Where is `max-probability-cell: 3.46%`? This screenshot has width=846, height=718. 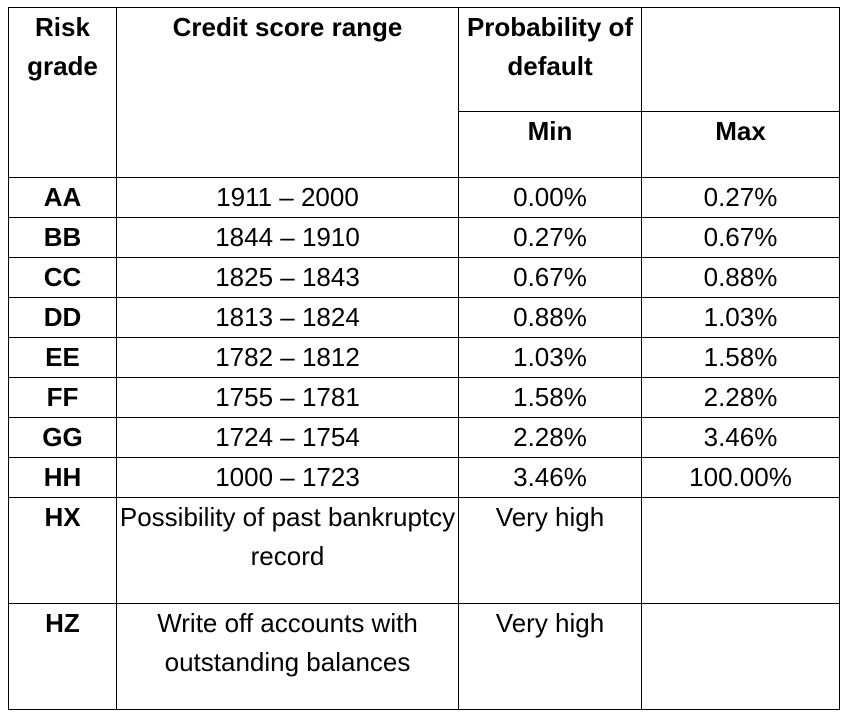 max-probability-cell: 3.46% is located at coordinates (740, 437).